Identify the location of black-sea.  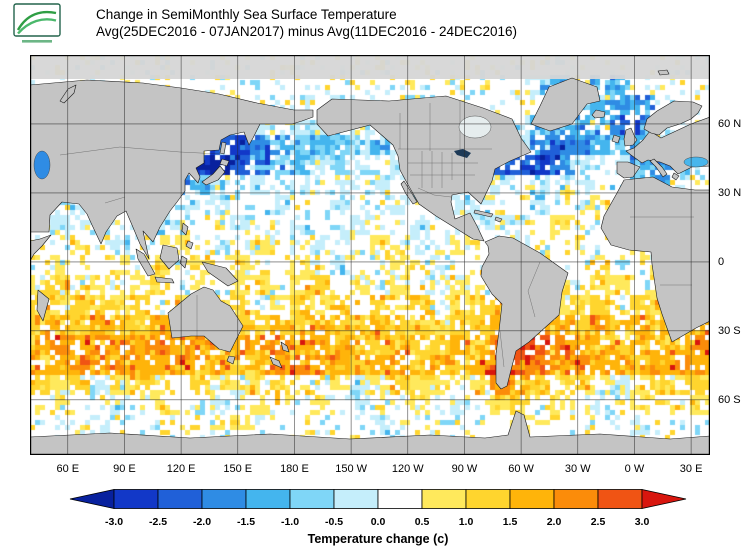
(696, 162).